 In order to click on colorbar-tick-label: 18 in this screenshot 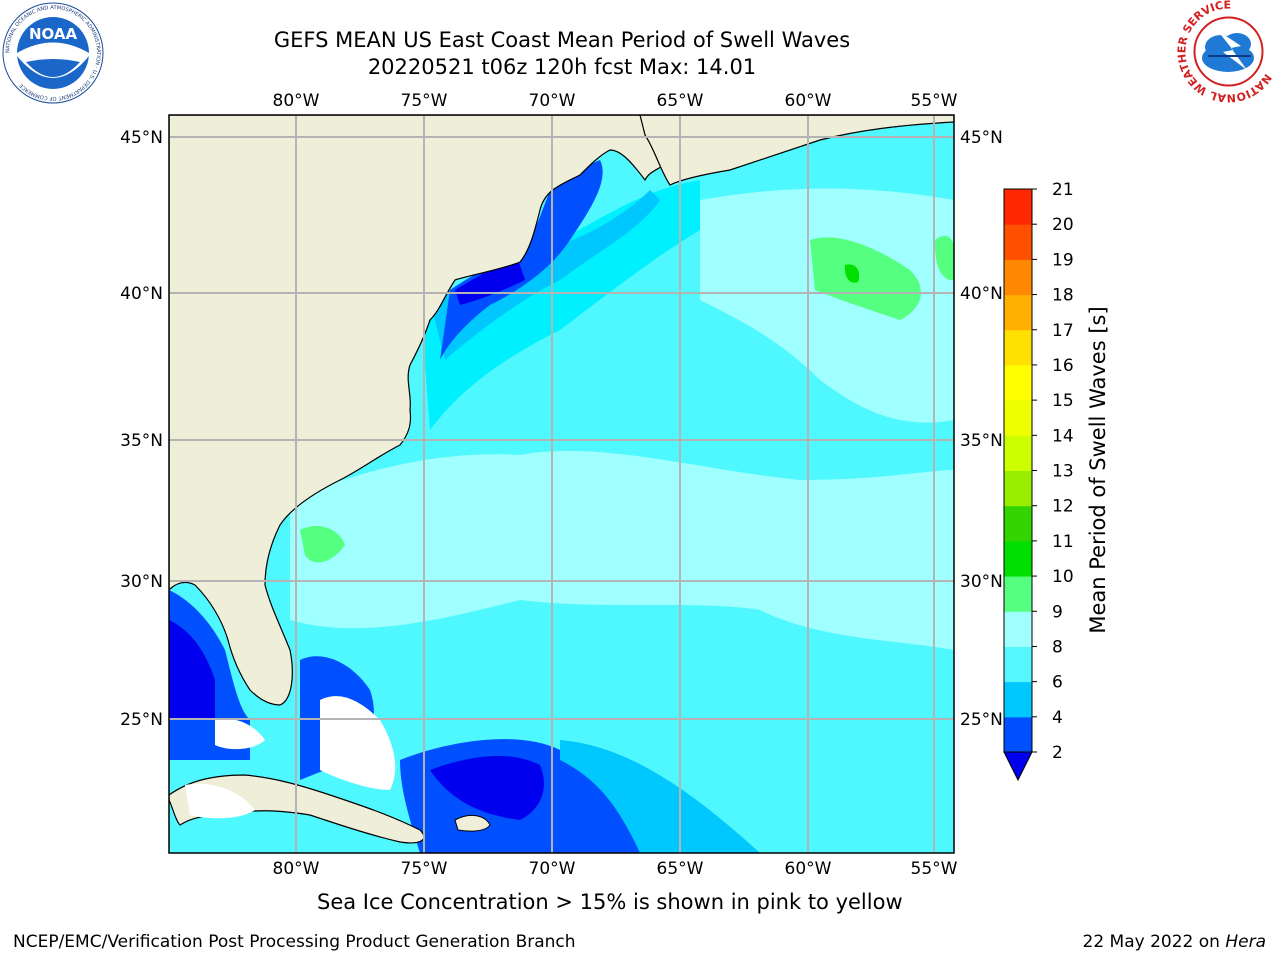, I will do `click(1063, 296)`.